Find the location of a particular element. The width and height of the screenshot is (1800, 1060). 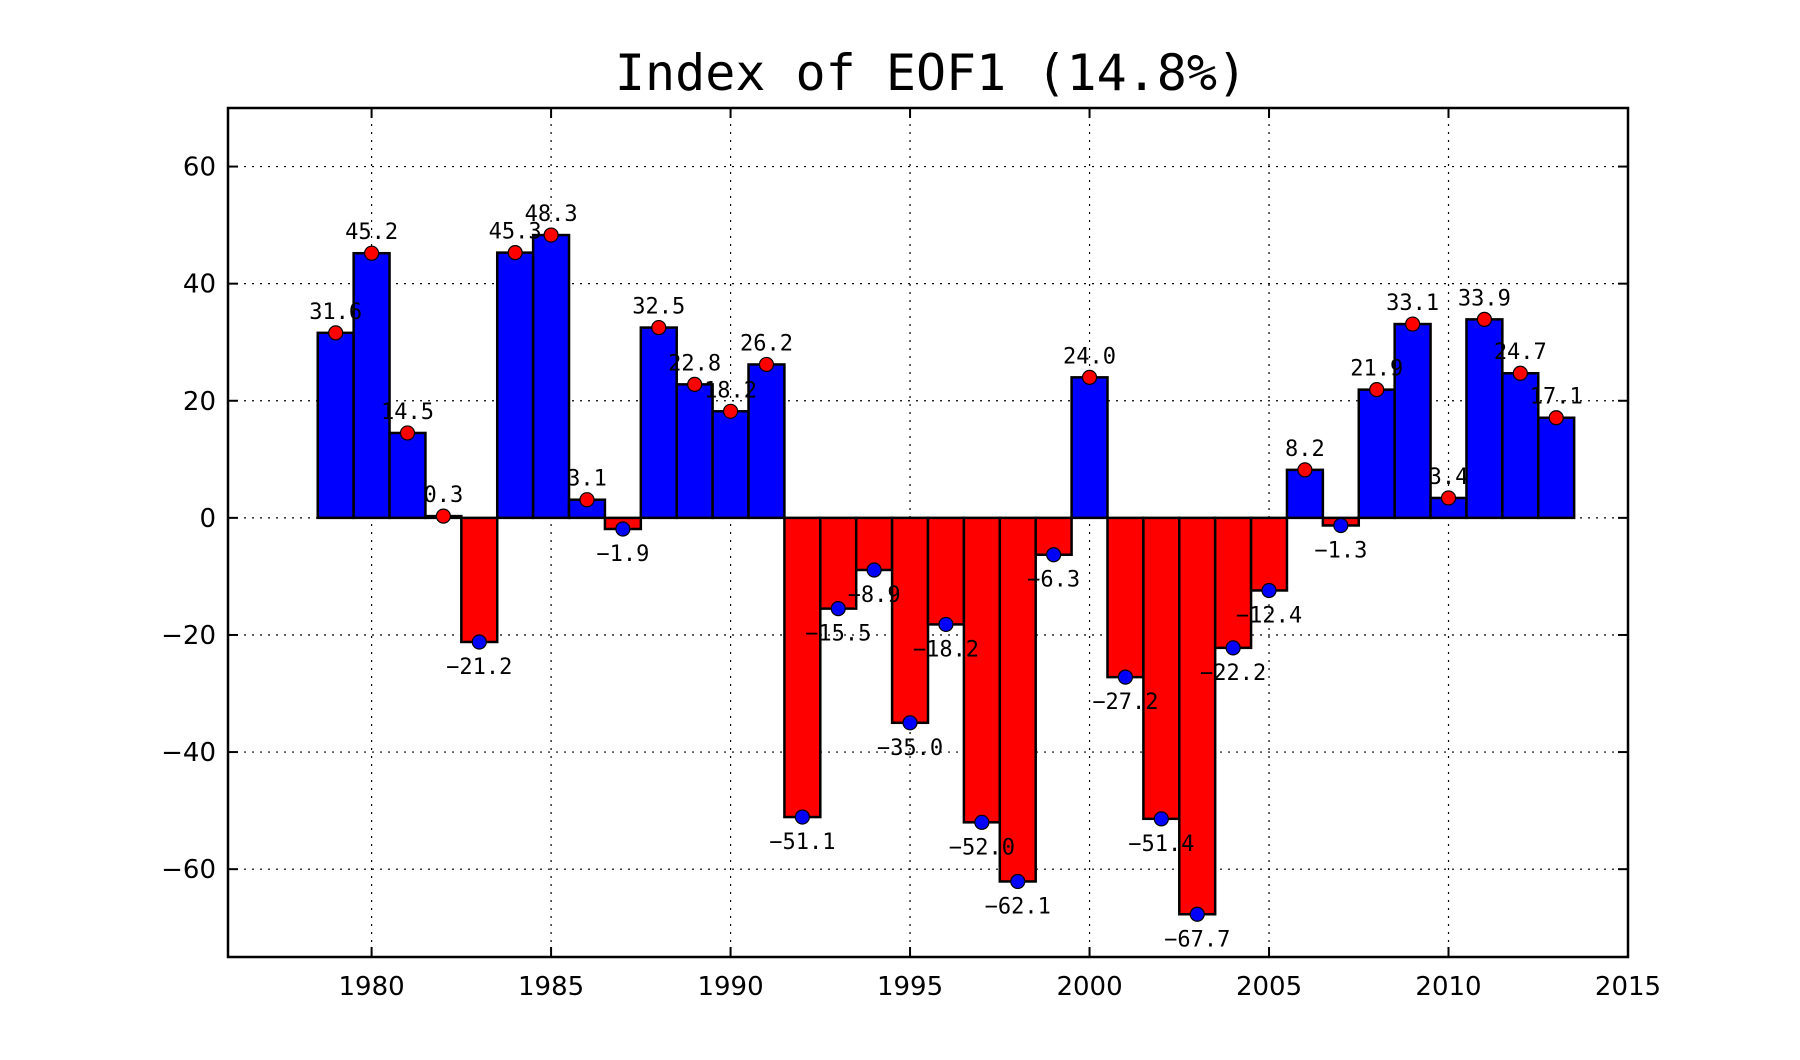

data-label: −21.2 is located at coordinates (479, 667).